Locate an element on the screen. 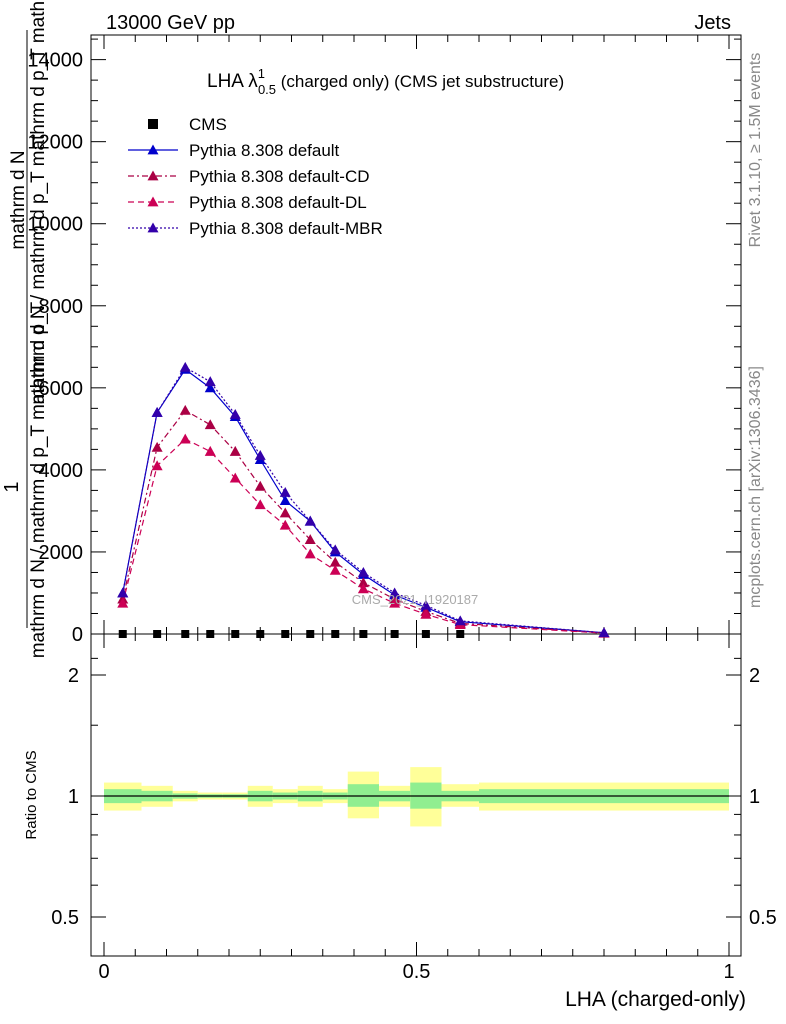  legend-label: CMS is located at coordinates (208, 124).